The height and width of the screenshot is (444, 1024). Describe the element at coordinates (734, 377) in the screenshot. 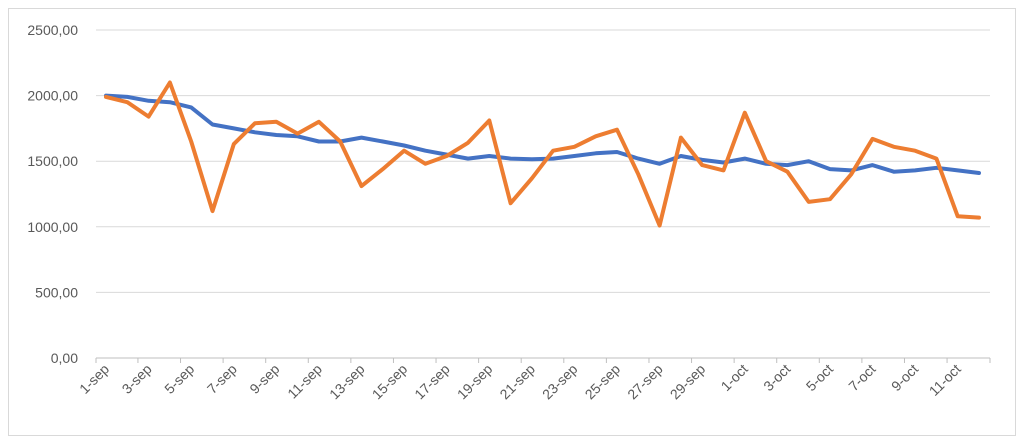

I see `x-tick-label: 1-oct` at that location.